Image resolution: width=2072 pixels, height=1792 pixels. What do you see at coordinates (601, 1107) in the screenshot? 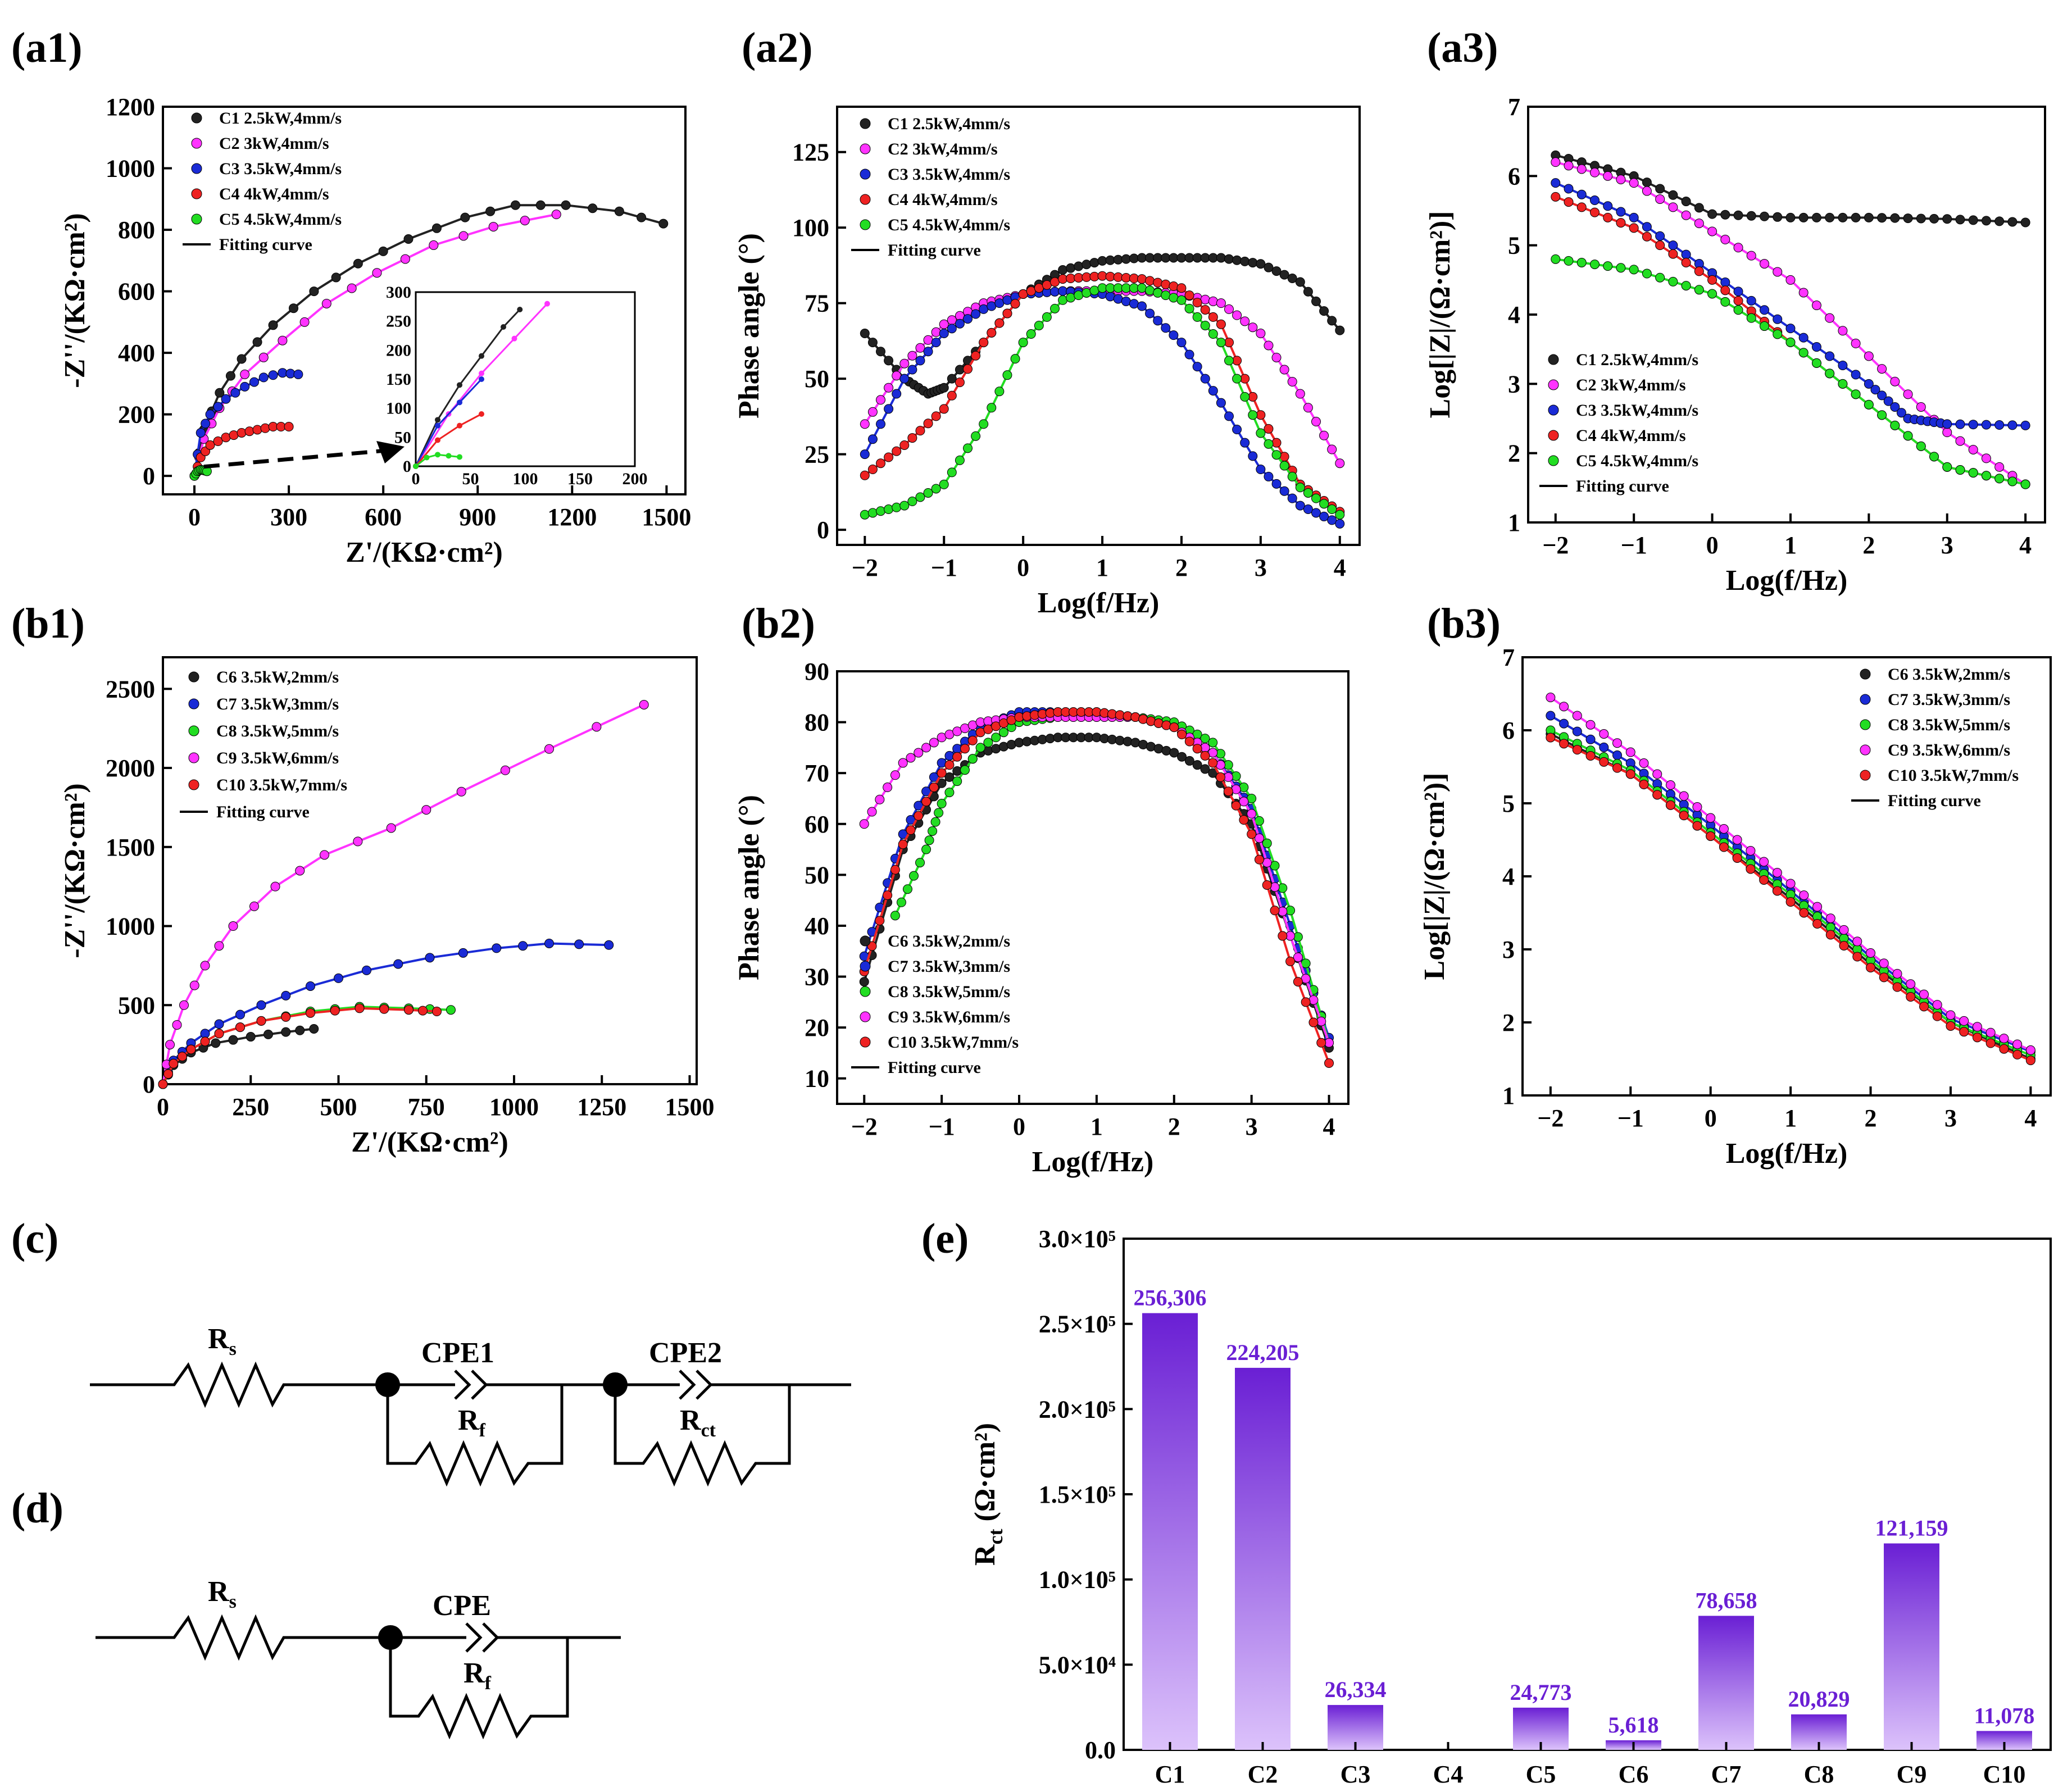
I see `x-tick-label: 1250` at bounding box center [601, 1107].